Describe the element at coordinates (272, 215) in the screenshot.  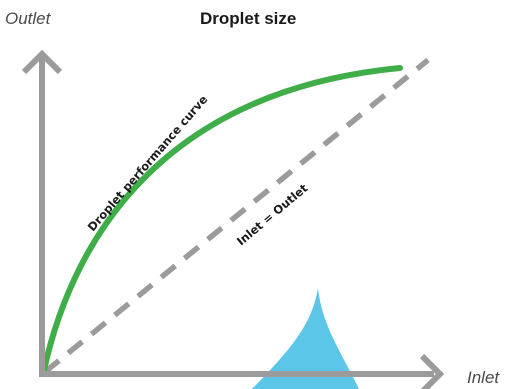
I see `diagonal-label: Inlet = Outlet` at that location.